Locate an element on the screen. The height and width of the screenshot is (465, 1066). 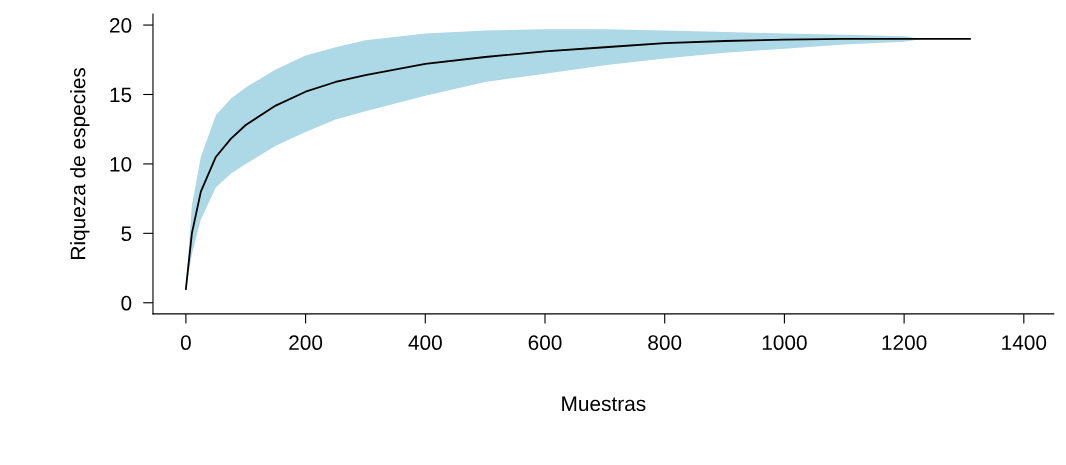
x-tick-label: 800 is located at coordinates (665, 343).